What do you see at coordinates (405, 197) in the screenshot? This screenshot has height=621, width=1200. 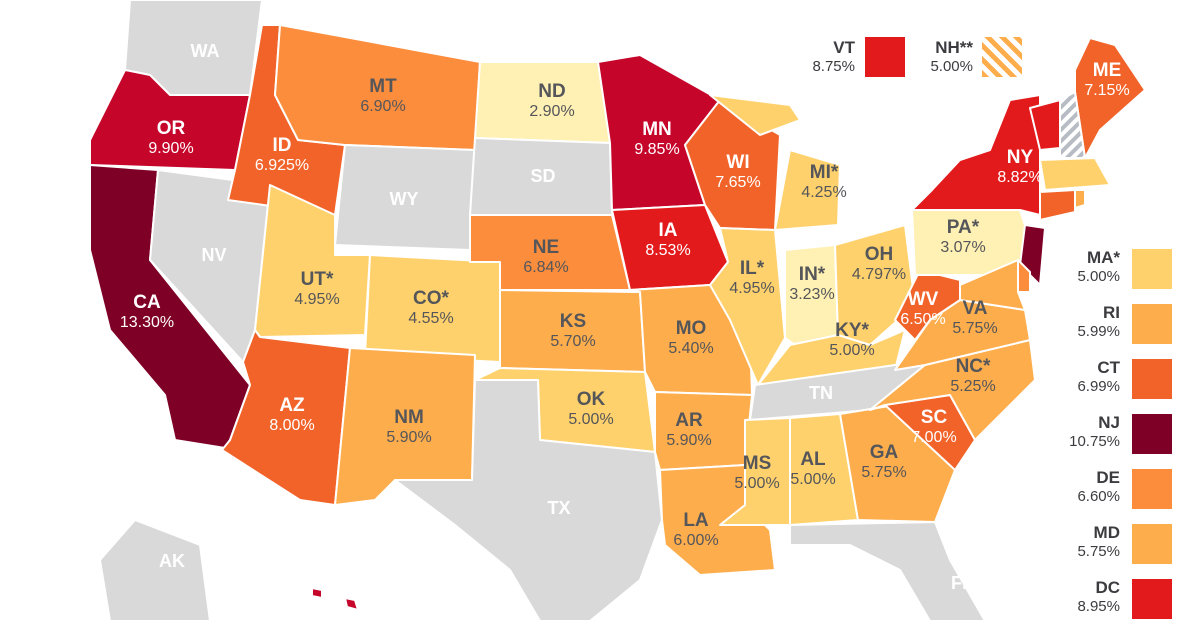 I see `state-shape-wy` at bounding box center [405, 197].